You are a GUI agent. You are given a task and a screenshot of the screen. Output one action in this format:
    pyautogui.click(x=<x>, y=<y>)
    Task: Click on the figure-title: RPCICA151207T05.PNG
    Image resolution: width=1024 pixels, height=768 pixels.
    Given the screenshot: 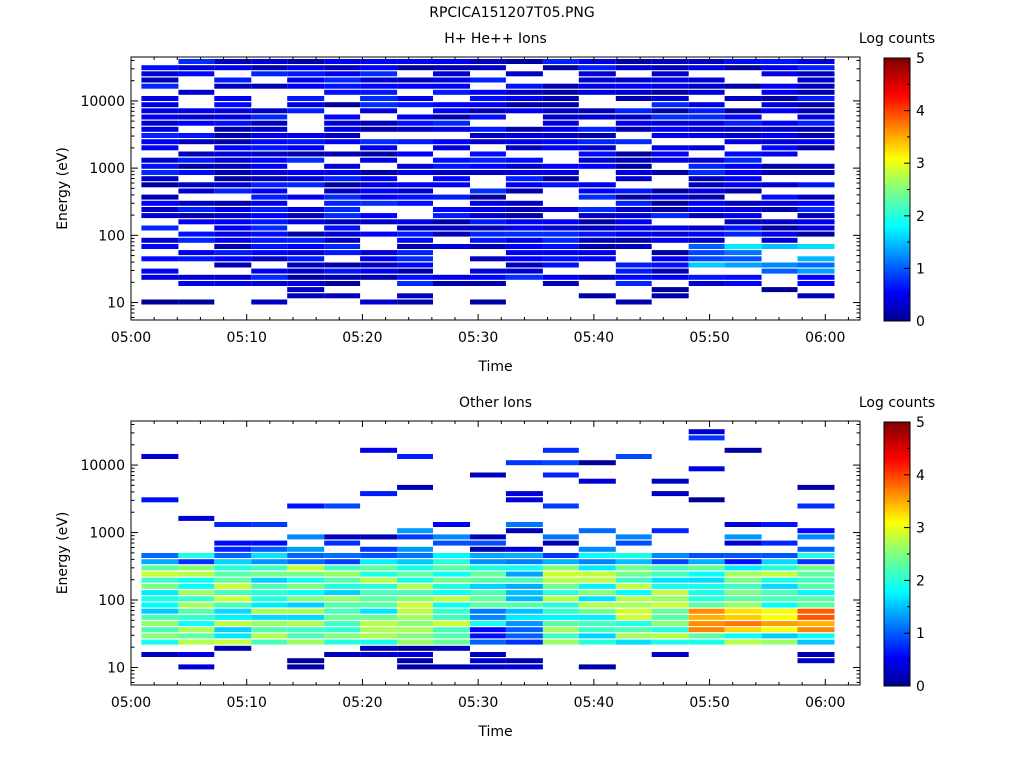 What is the action you would take?
    pyautogui.click(x=512, y=13)
    